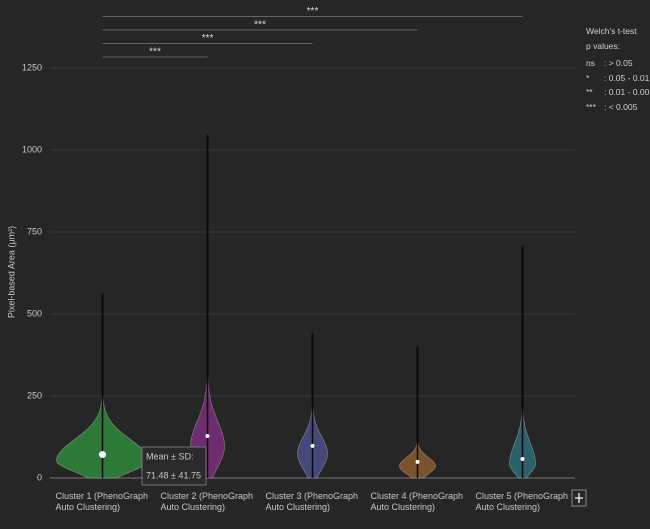 The image size is (650, 529). I want to click on legend-symbol: ns, so click(590, 63).